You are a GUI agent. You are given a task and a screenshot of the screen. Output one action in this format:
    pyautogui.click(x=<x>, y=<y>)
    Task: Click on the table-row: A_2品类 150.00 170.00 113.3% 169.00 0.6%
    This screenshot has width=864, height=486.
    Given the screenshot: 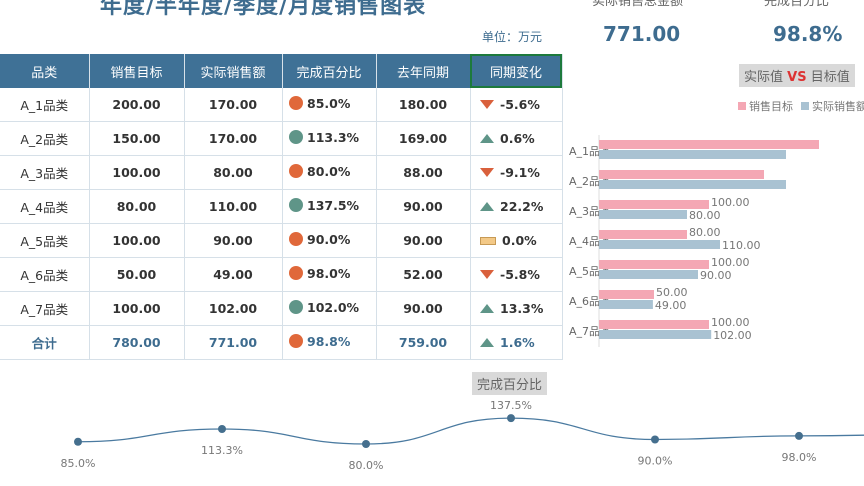 What is the action you would take?
    pyautogui.click(x=281, y=138)
    